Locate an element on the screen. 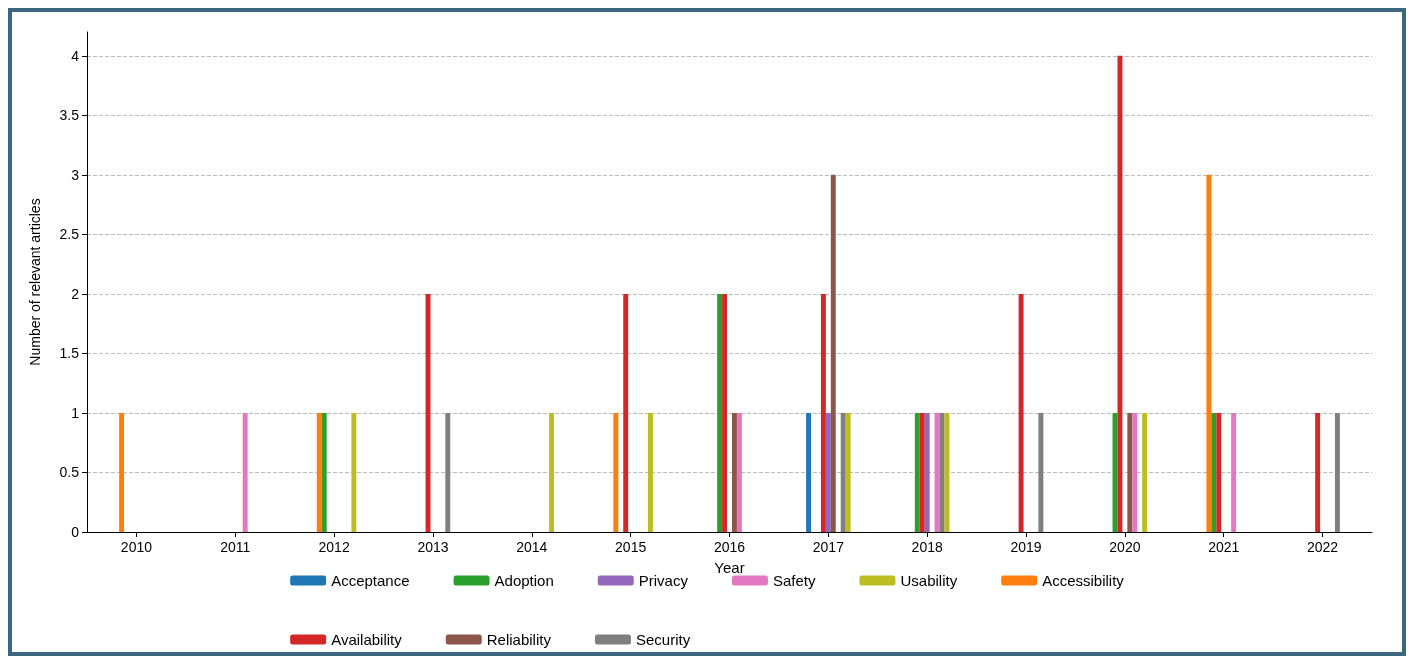 The width and height of the screenshot is (1414, 664). x-tick-label: 2016 is located at coordinates (729, 547).